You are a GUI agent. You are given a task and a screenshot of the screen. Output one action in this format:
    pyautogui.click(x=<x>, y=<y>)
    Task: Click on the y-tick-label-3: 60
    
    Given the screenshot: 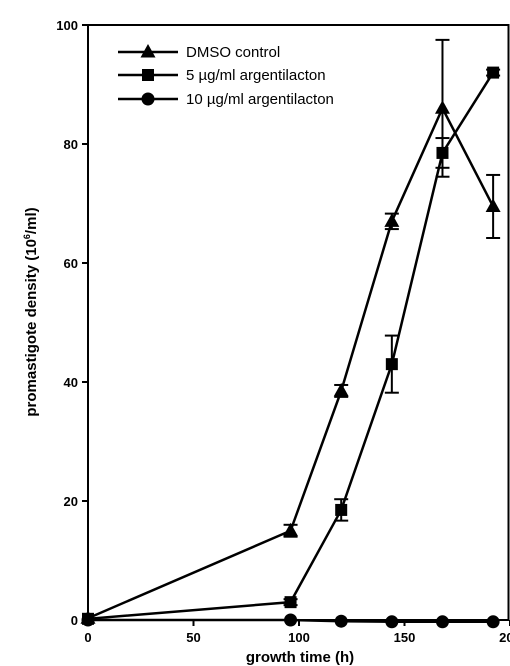 What is the action you would take?
    pyautogui.click(x=71, y=263)
    